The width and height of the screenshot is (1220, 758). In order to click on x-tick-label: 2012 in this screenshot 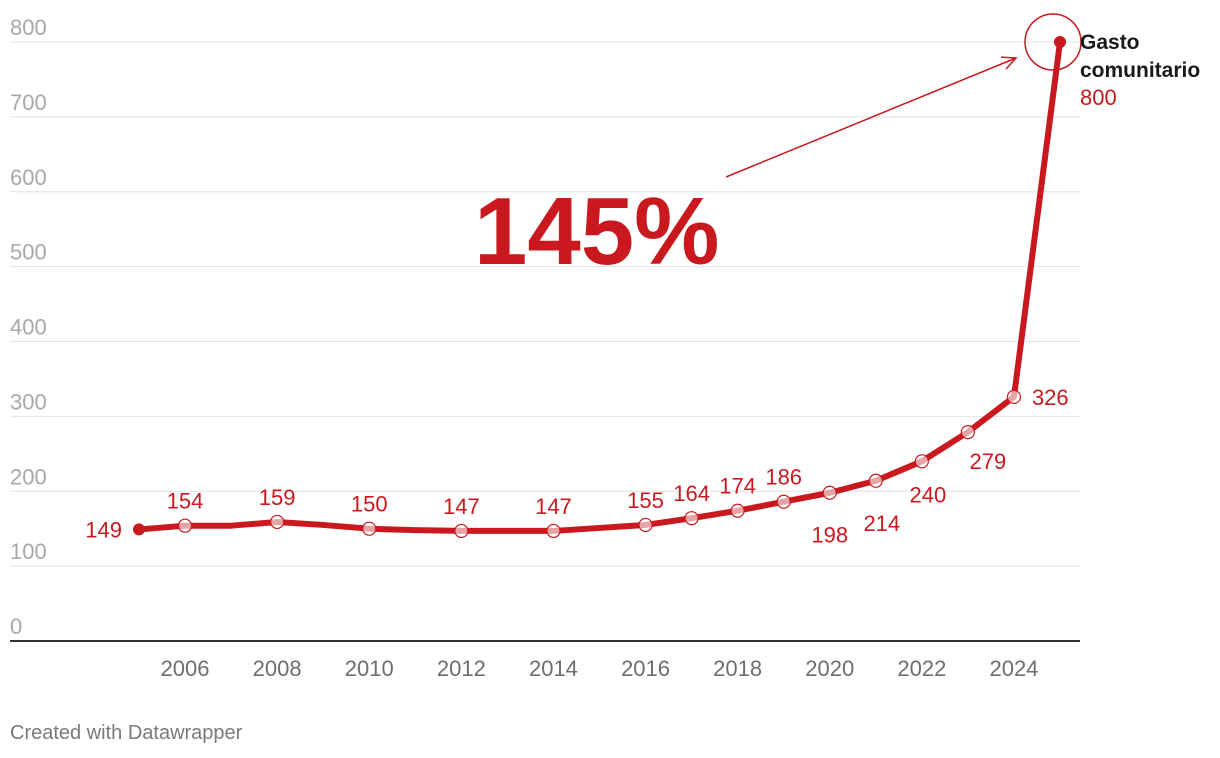, I will do `click(461, 668)`.